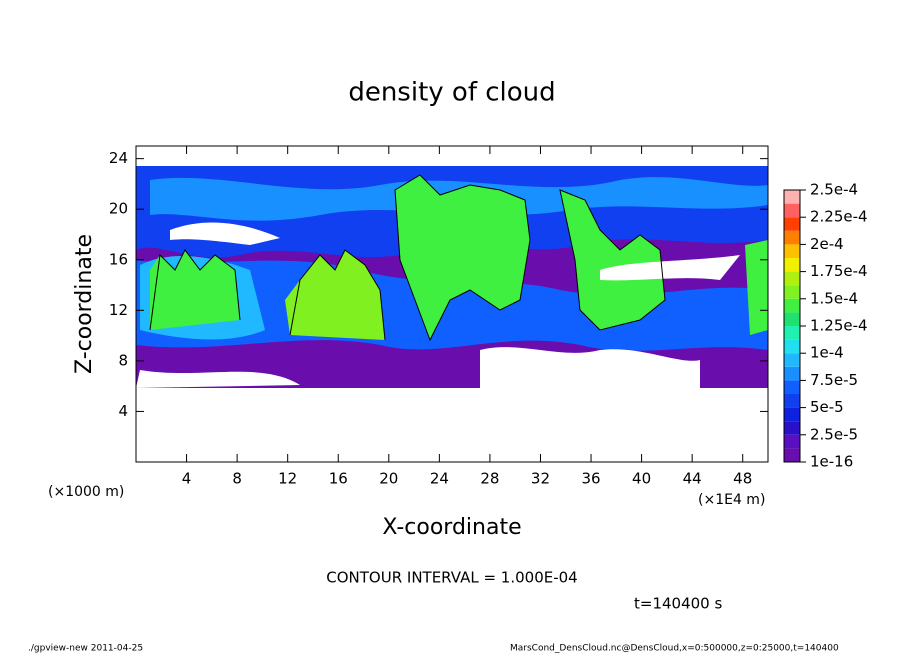 This screenshot has height=654, width=904. What do you see at coordinates (742, 479) in the screenshot?
I see `x-tick-label: 48` at bounding box center [742, 479].